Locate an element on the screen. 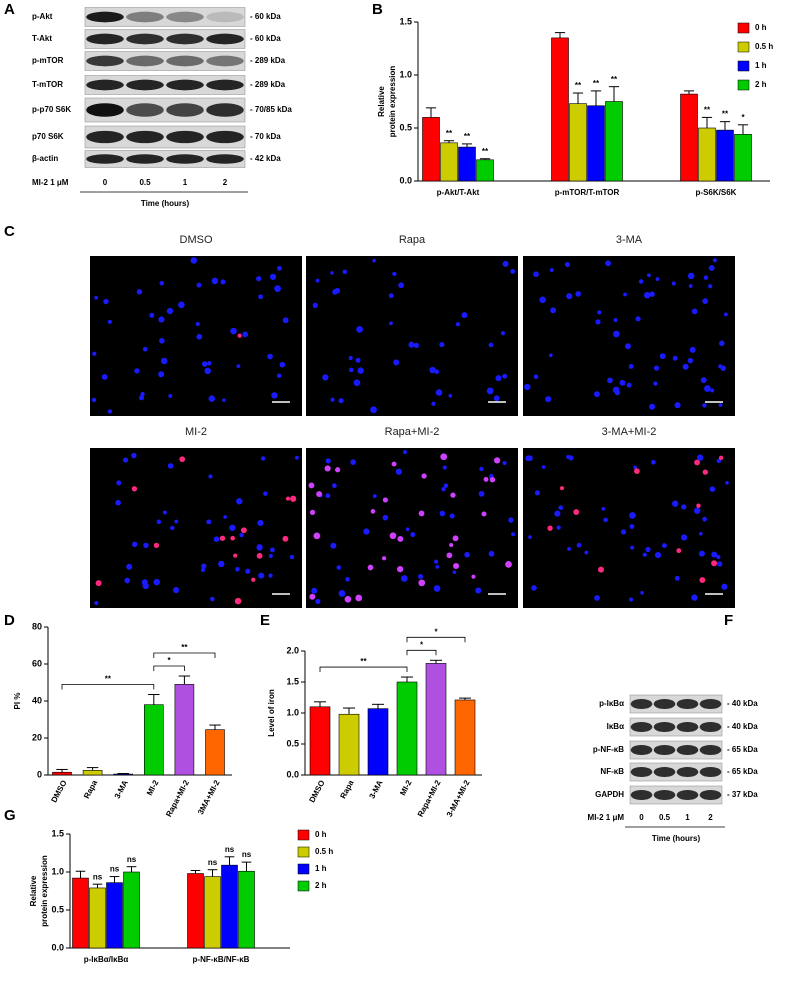  y-tick-label: 0.5 is located at coordinates (292, 743).